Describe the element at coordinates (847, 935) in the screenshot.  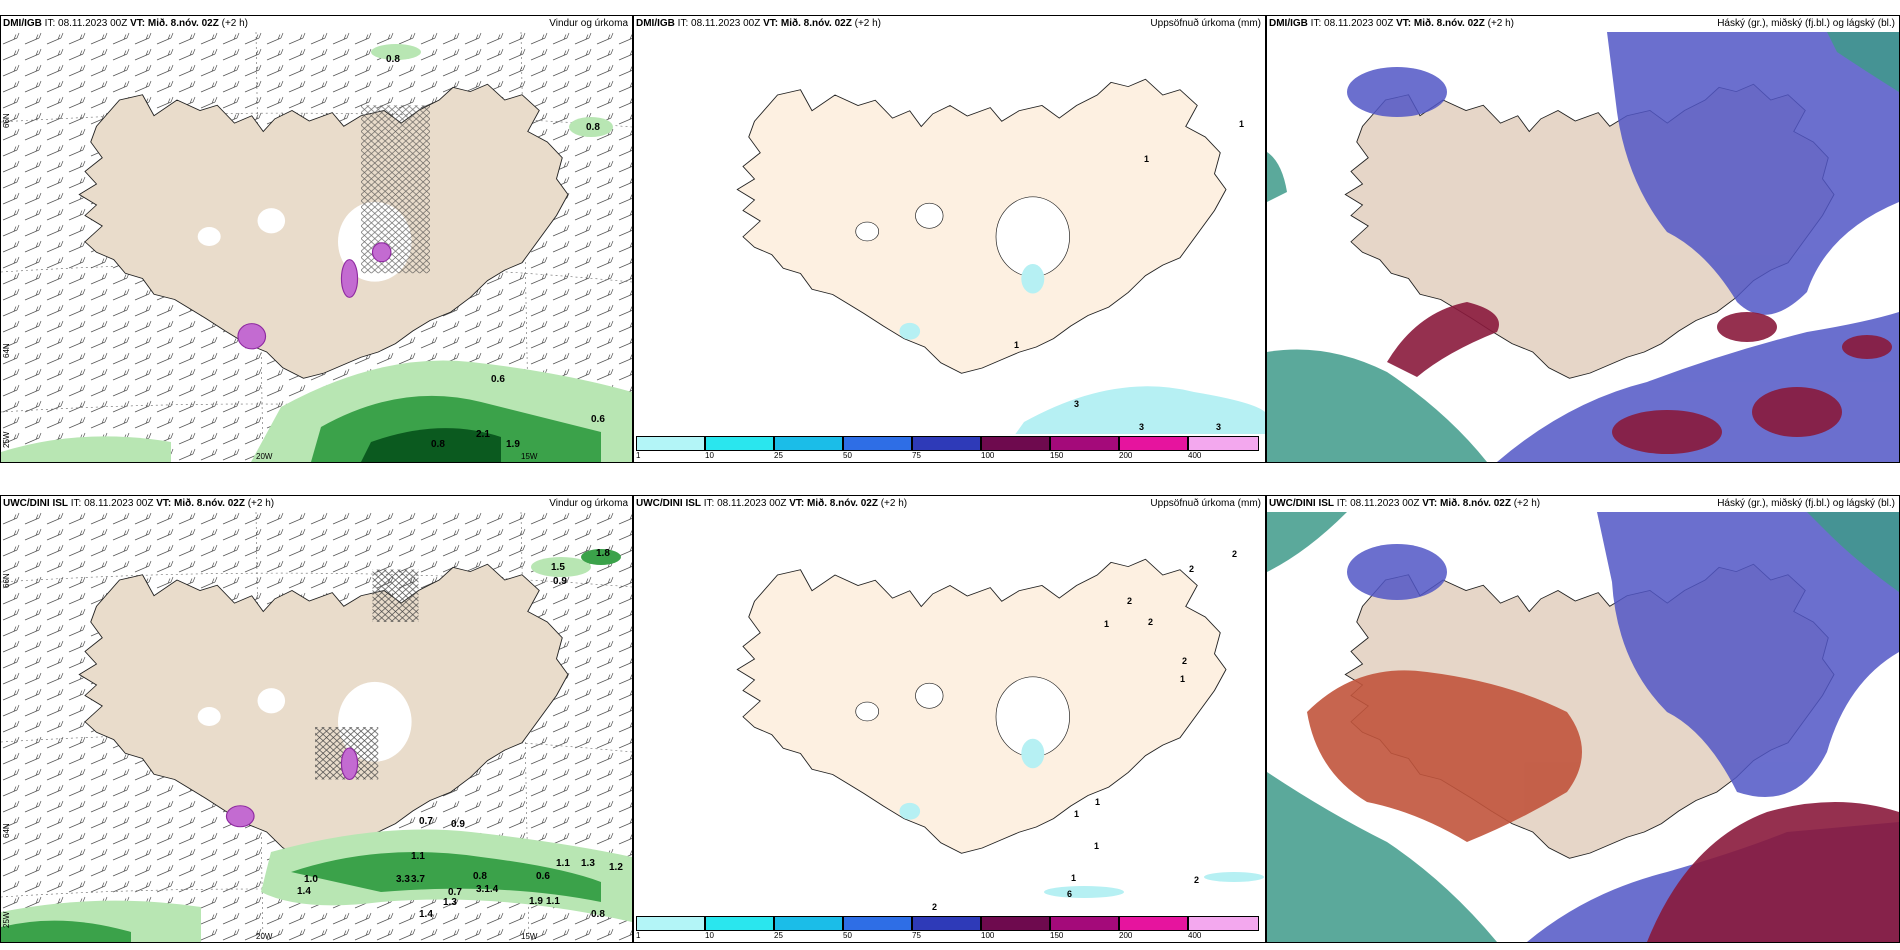
I see `colorbar-tick: 50` at that location.